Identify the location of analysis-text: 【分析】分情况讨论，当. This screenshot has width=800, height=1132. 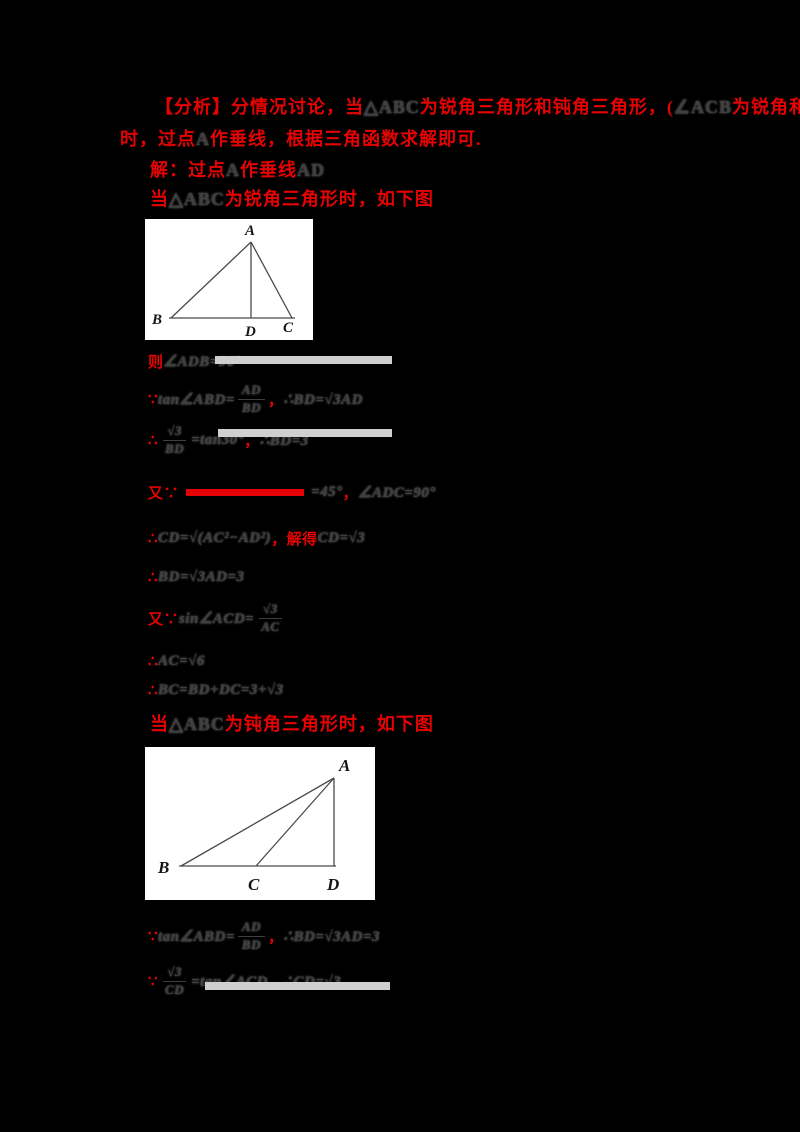
(259, 107).